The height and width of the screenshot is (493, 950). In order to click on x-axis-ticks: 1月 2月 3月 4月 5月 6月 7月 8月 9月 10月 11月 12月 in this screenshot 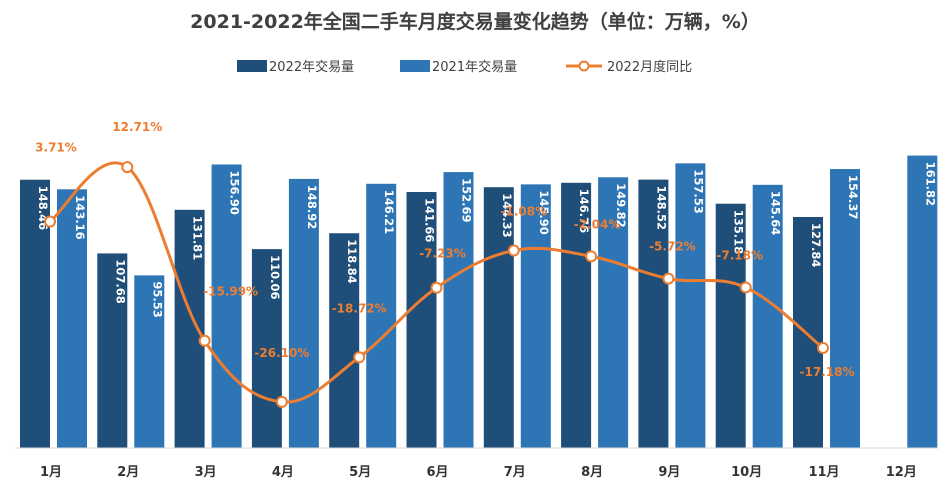, I will do `click(478, 472)`.